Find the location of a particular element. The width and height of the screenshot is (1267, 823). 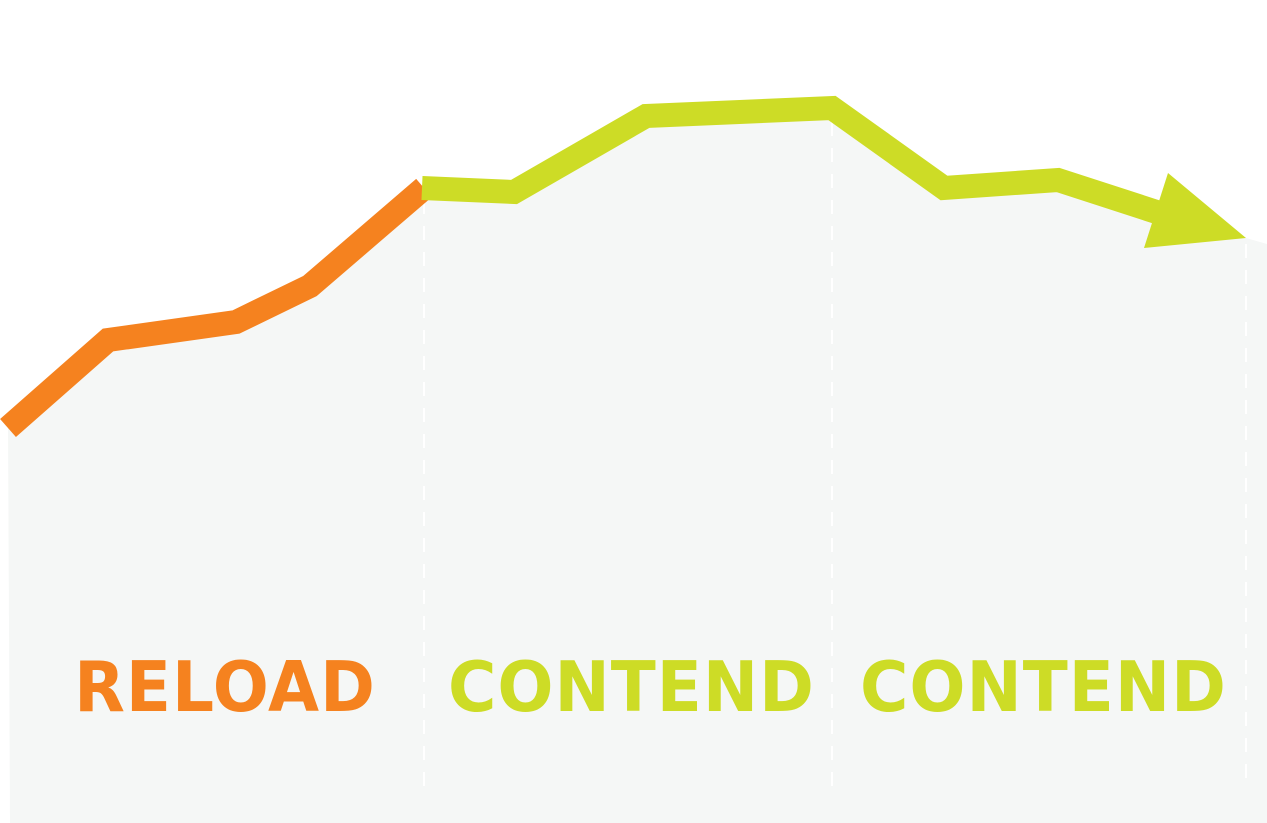

contend-trend-line is located at coordinates (798, 162).